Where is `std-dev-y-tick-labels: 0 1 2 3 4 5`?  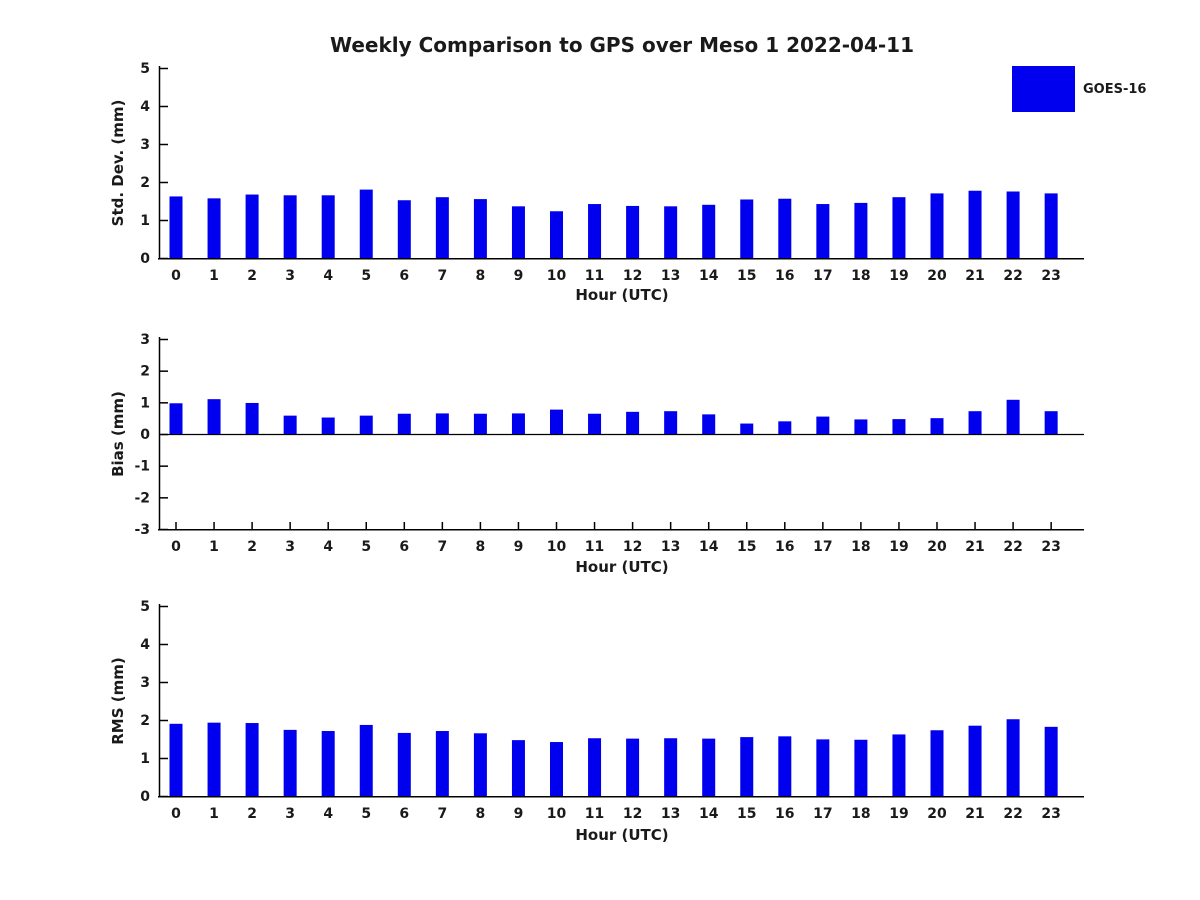
std-dev-y-tick-labels: 0 1 2 3 4 5 is located at coordinates (145, 164).